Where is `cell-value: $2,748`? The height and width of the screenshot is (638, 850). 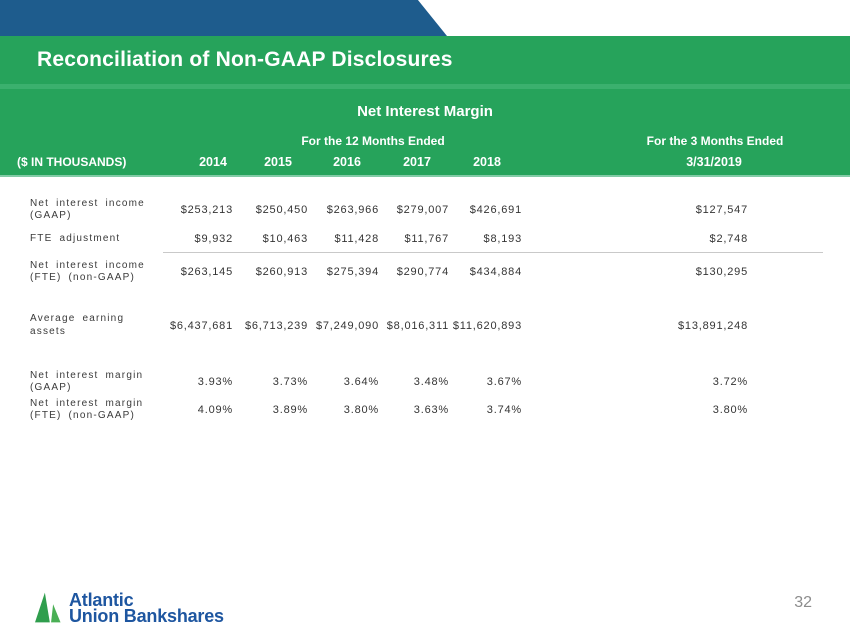 cell-value: $2,748 is located at coordinates (728, 239).